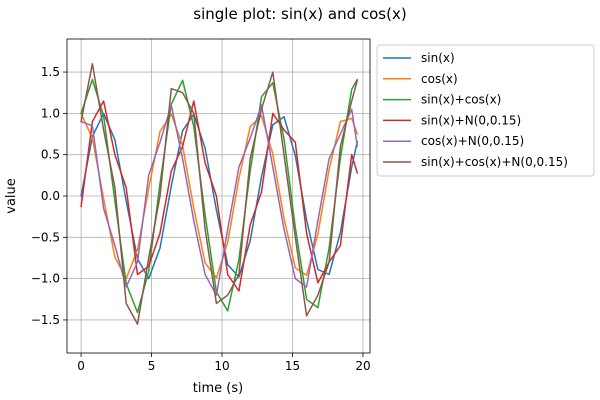  I want to click on legend-label: sin(x)+cos(x)+N(0,0.15), so click(494, 162).